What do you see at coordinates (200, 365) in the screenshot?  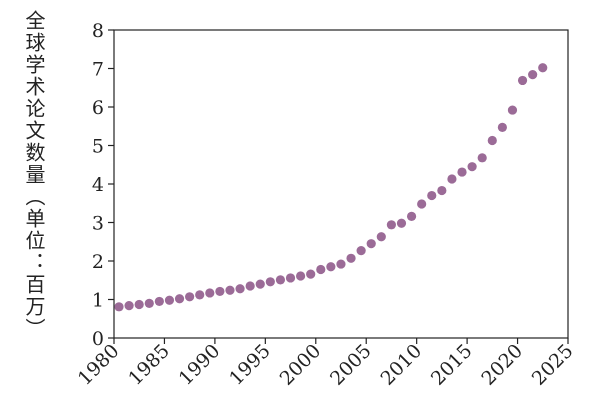 I see `x-tick-label: 1990` at bounding box center [200, 365].